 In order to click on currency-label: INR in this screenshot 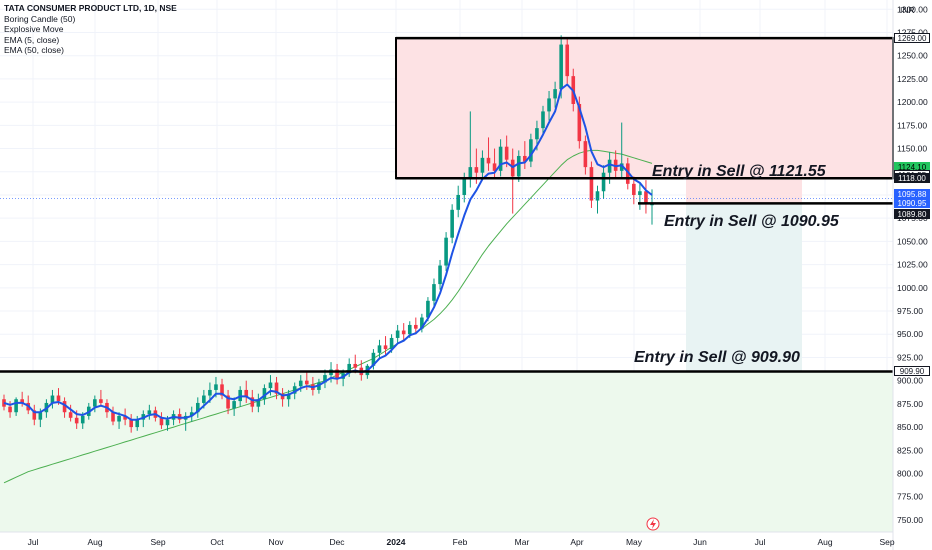, I will do `click(907, 10)`.